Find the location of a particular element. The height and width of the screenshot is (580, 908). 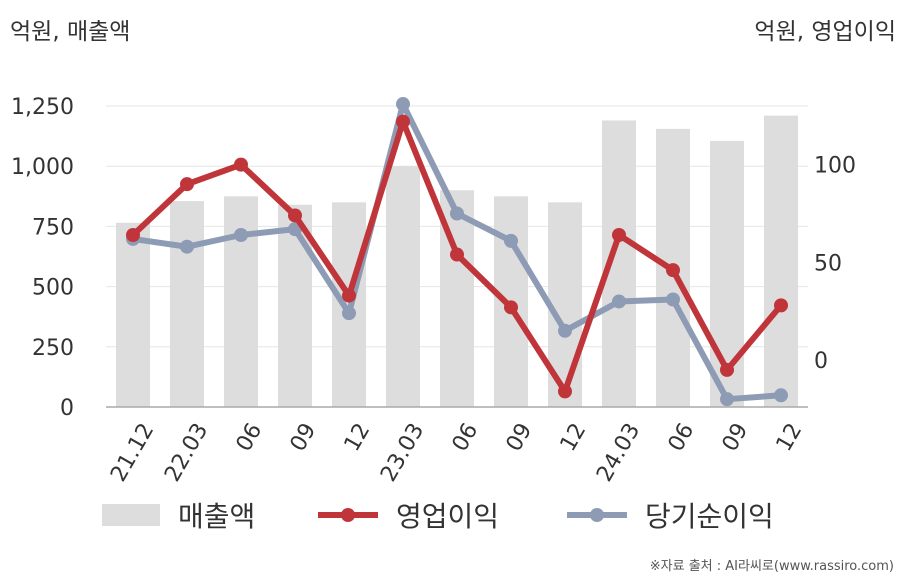

legend-item-revenue: 매출액 is located at coordinates (178, 515).